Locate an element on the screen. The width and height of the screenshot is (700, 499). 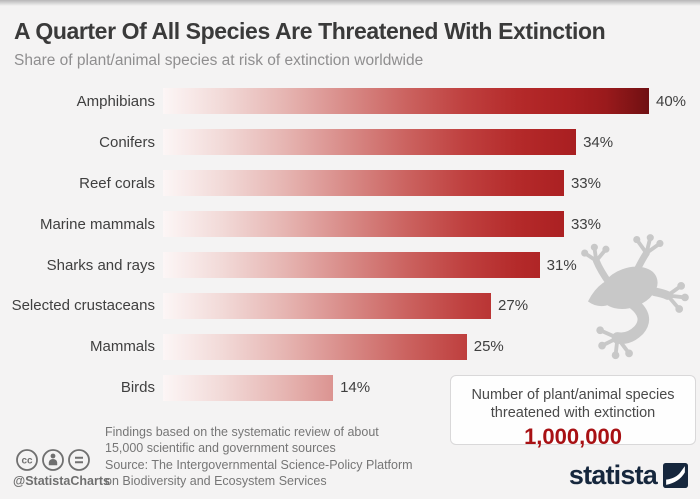
category-label: Birds is located at coordinates (137, 388).